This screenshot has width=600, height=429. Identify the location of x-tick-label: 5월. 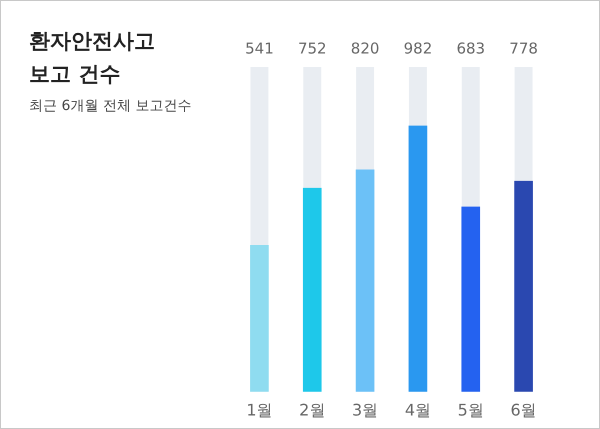
(471, 410).